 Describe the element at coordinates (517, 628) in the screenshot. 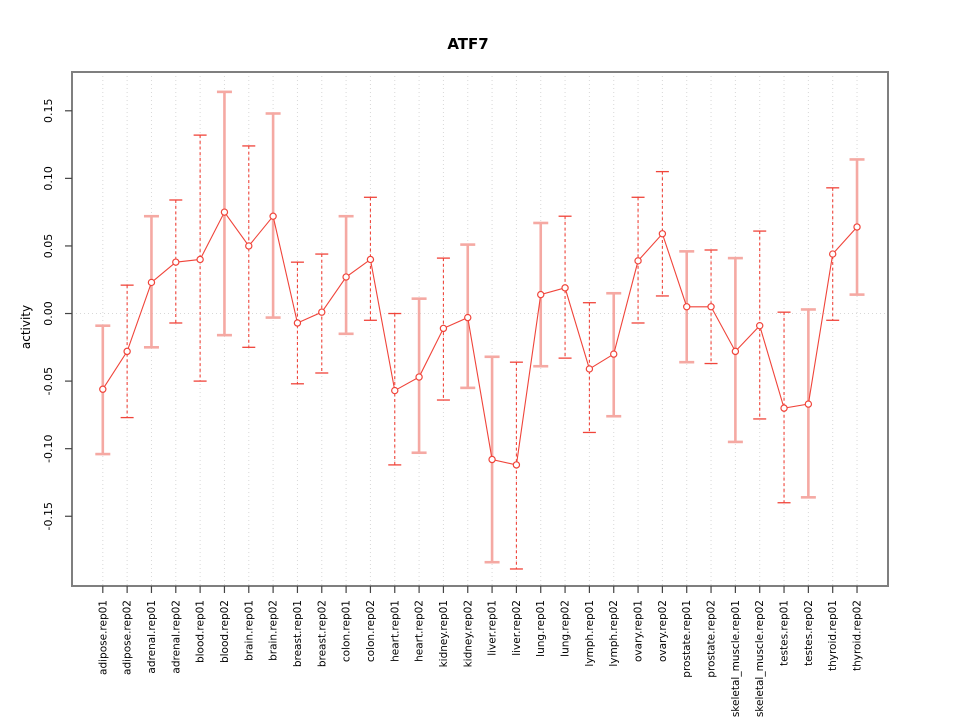

I see `x-tick-label: liver.rep02` at that location.